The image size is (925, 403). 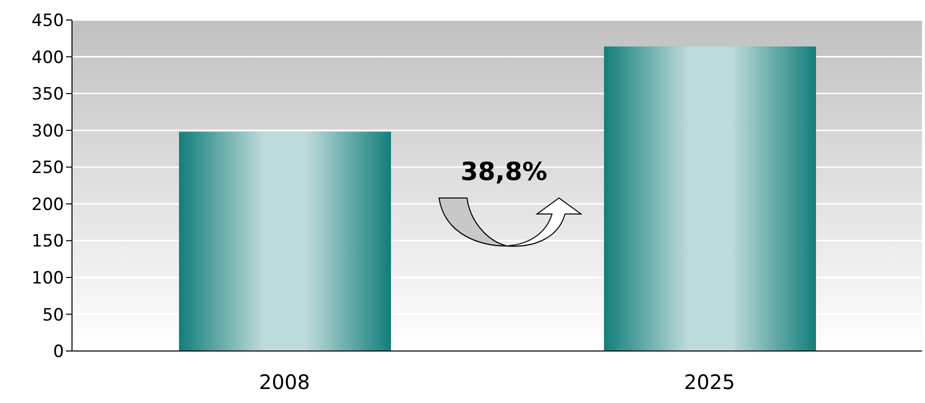 What do you see at coordinates (504, 171) in the screenshot?
I see `annotation: 38,8%` at bounding box center [504, 171].